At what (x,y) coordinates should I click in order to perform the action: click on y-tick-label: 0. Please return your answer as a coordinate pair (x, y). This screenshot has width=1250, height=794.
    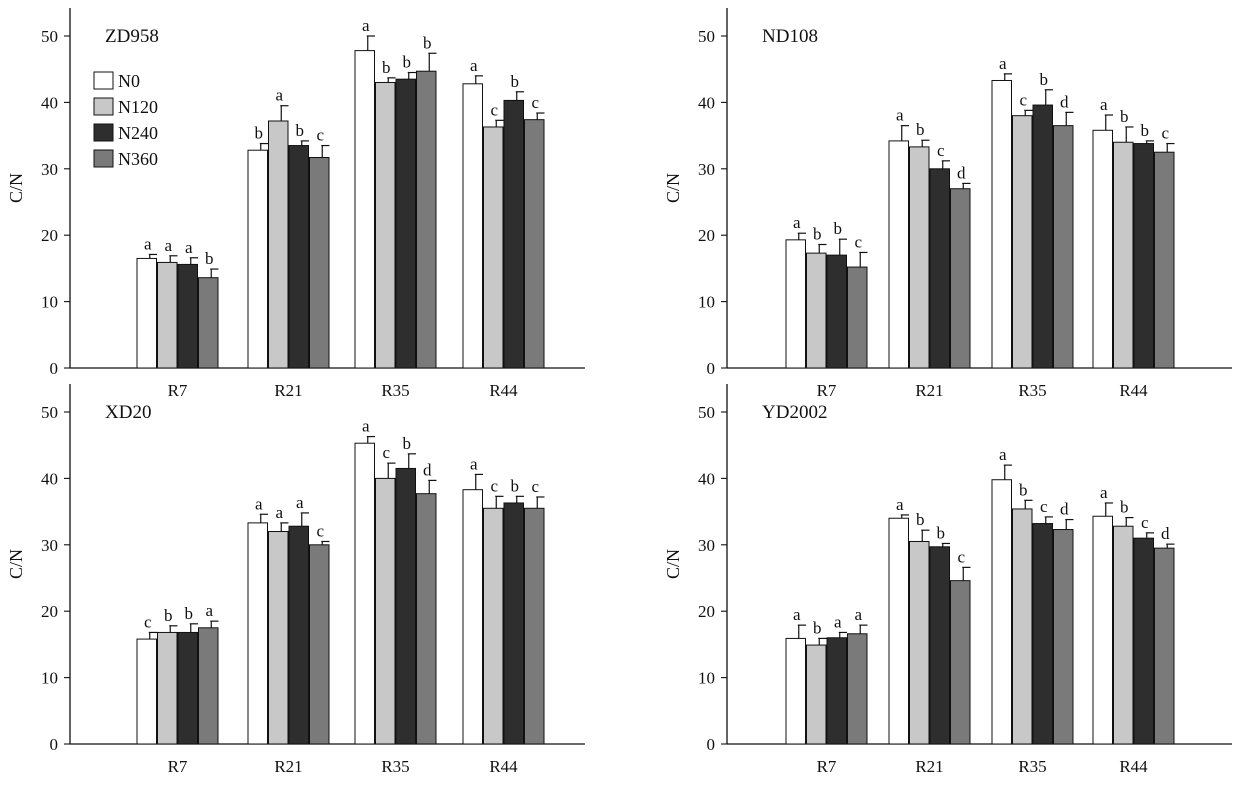
    Looking at the image, I should click on (54, 368).